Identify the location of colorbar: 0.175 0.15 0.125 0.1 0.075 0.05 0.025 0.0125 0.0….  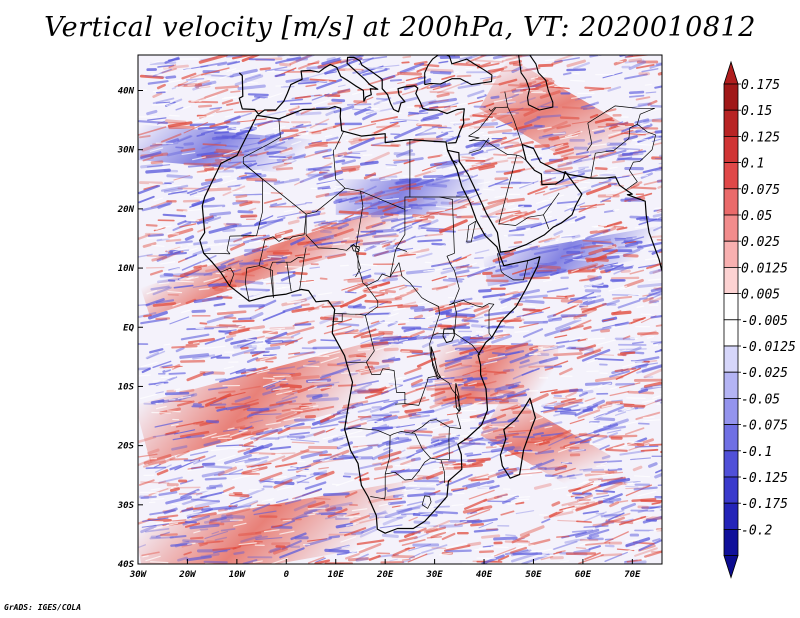
(759, 319).